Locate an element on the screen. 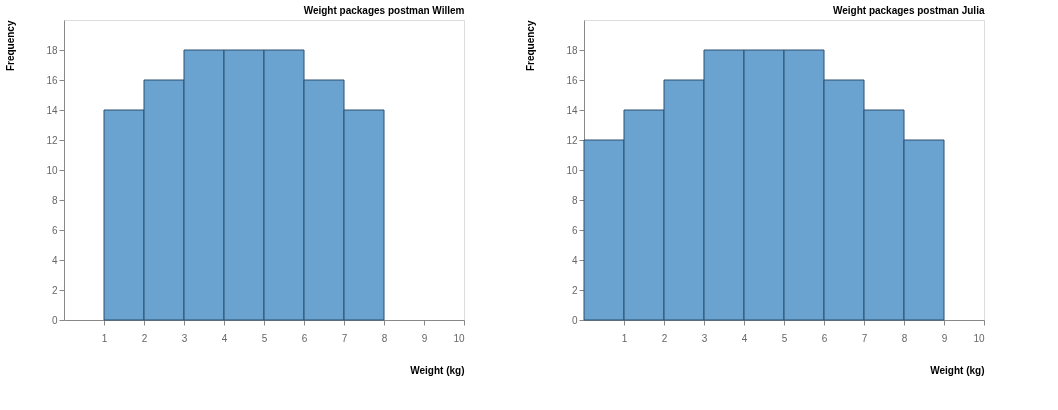 Image resolution: width=1058 pixels, height=410 pixels. chart-title: Weight packages postman Willem is located at coordinates (384, 10).